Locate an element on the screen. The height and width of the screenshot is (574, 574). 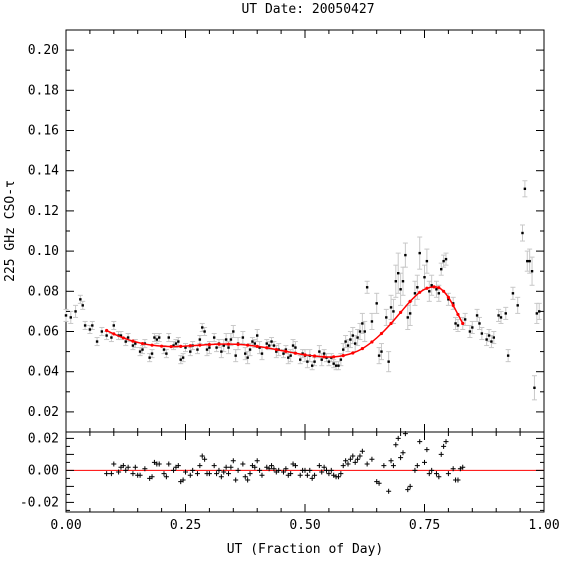
y-tick-label: 0.20 is located at coordinates (43, 50).